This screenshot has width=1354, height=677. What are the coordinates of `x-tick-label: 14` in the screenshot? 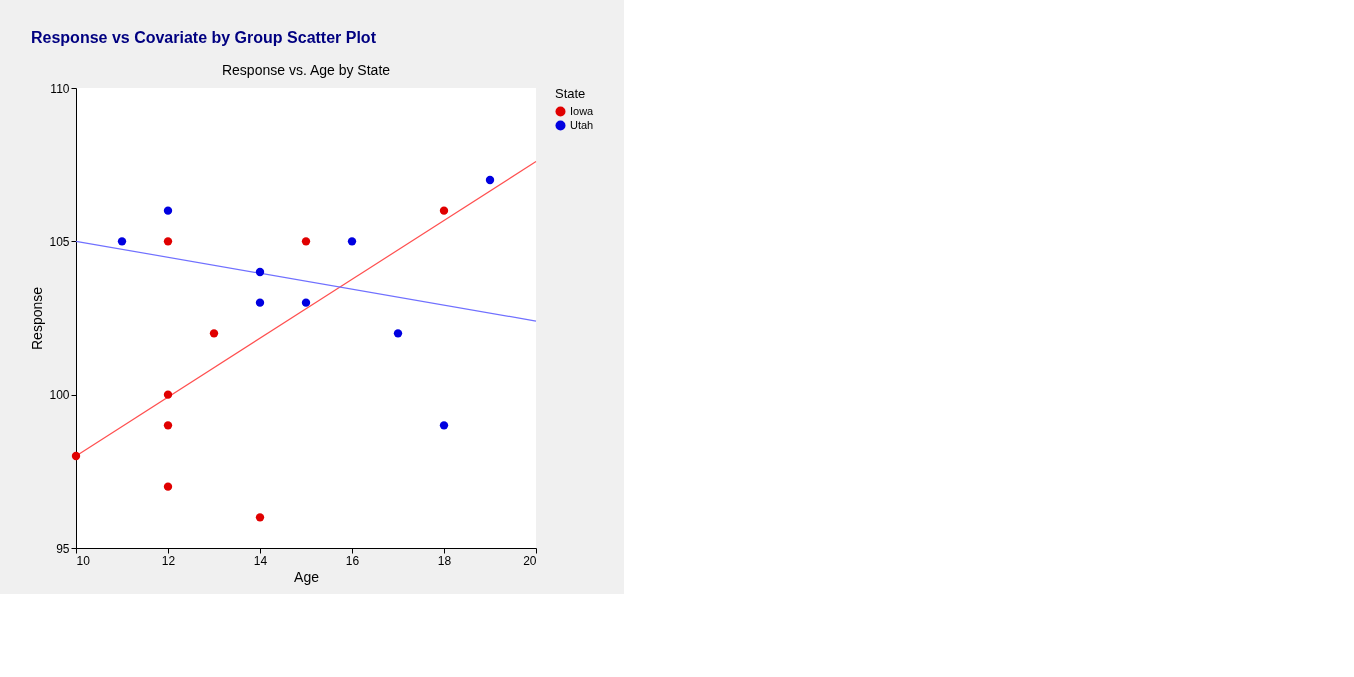 It's located at (260, 560).